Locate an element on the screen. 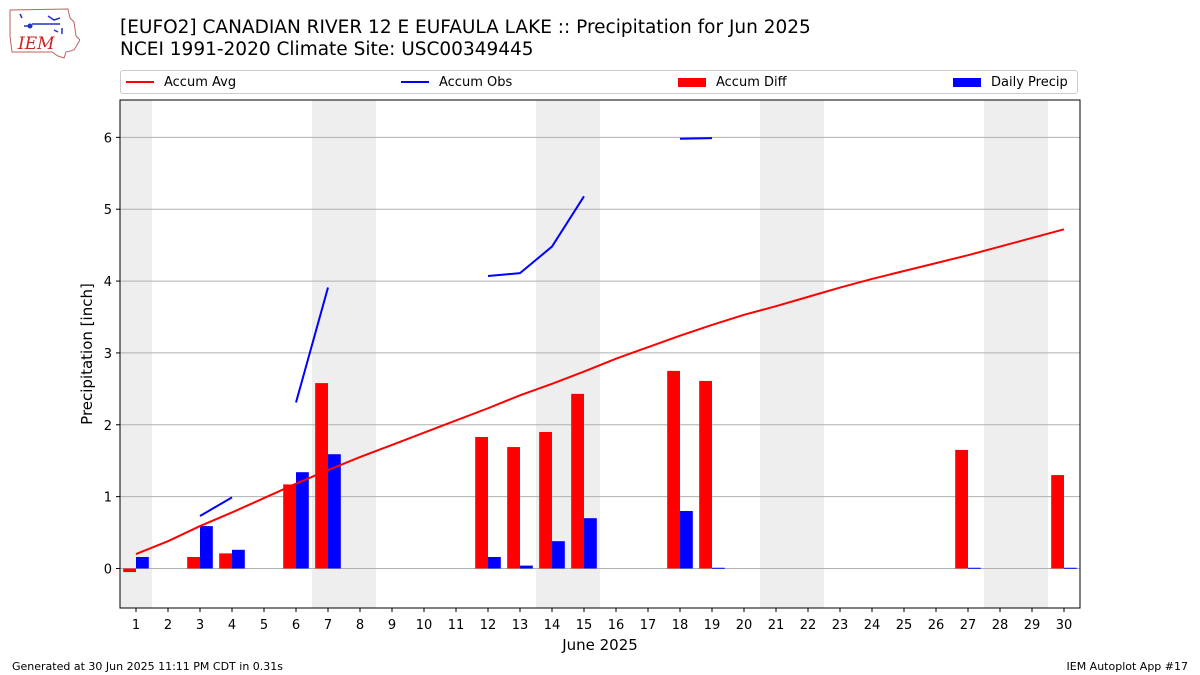 The height and width of the screenshot is (675, 1200). y-tick-label-0: 0 is located at coordinates (108, 569).